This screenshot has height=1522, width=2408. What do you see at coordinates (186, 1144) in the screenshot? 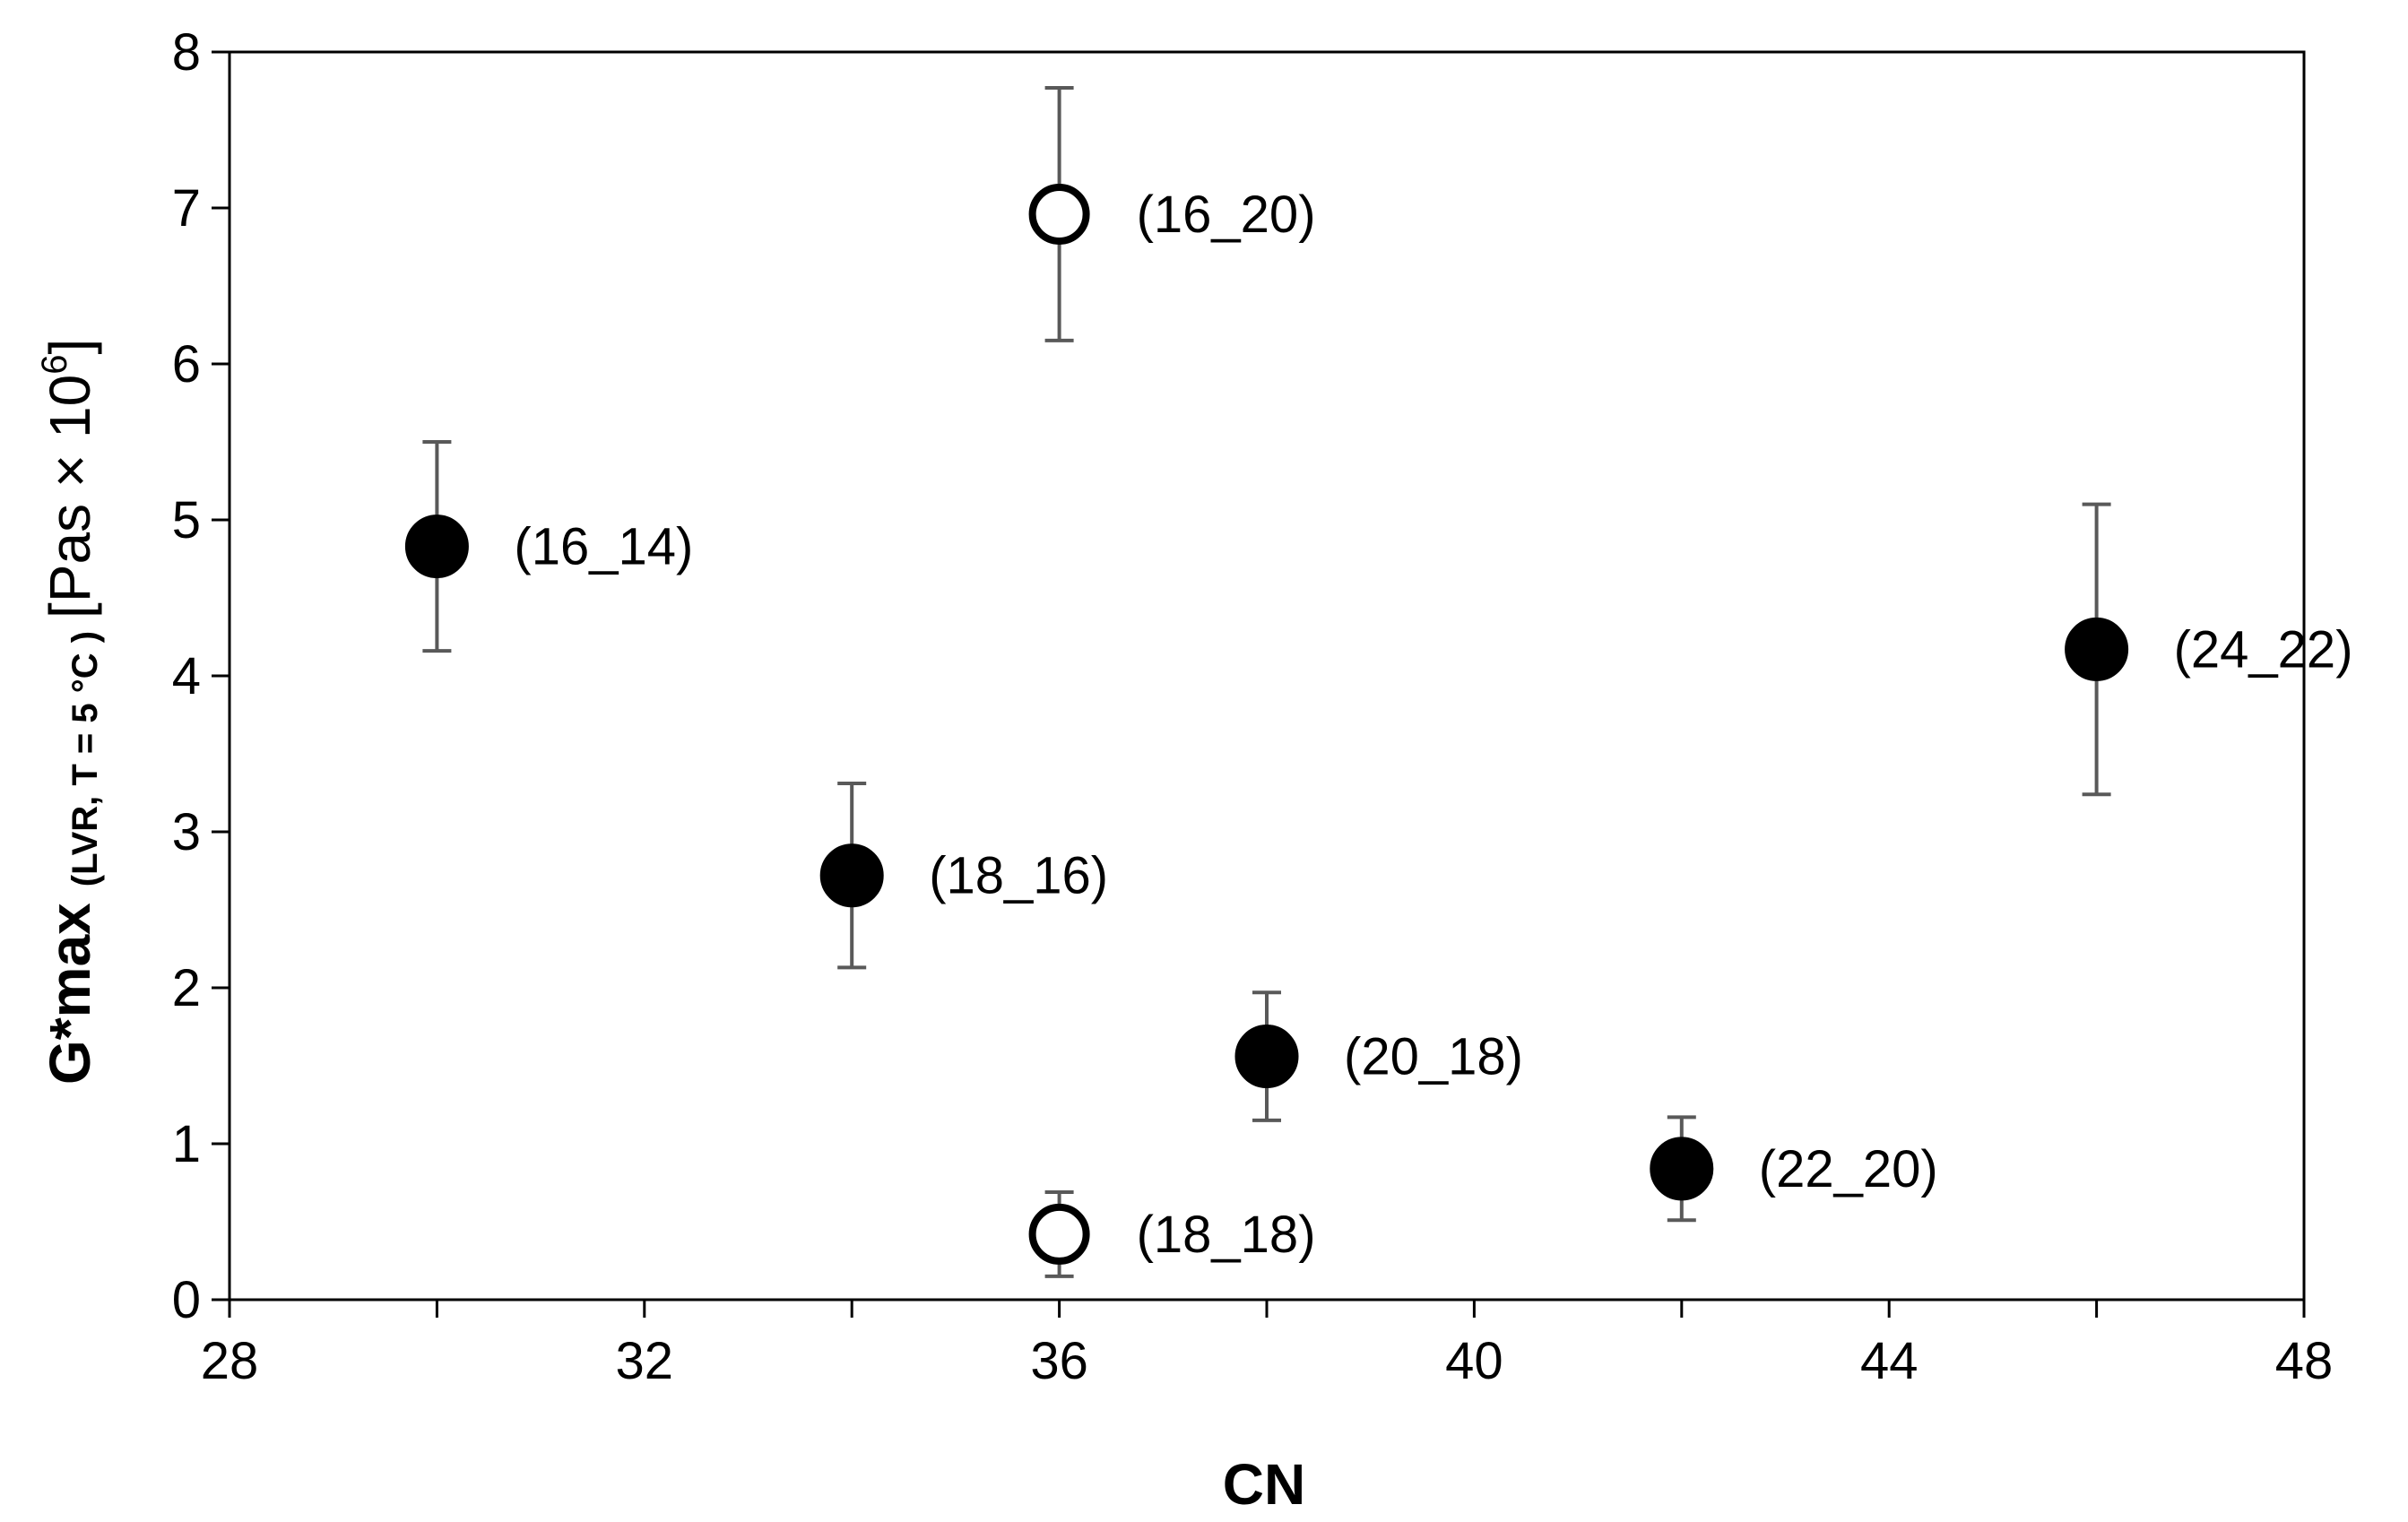
I see `y-tick-label: 1` at bounding box center [186, 1144].